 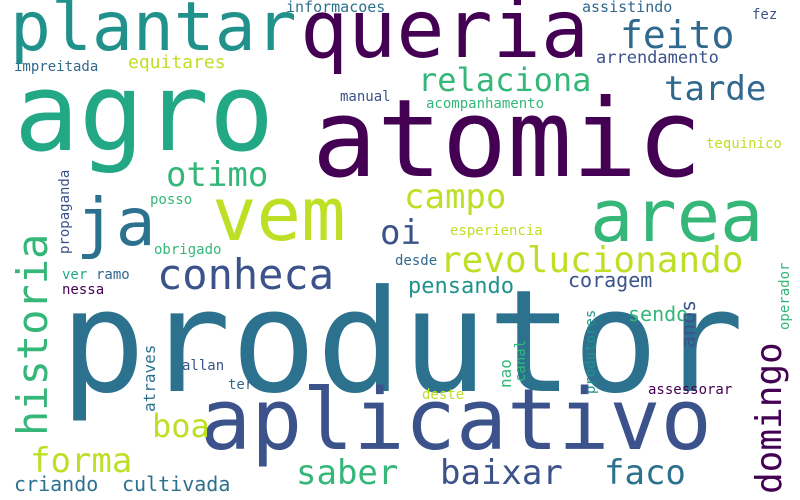 I want to click on word-vem: vem, so click(x=279, y=215).